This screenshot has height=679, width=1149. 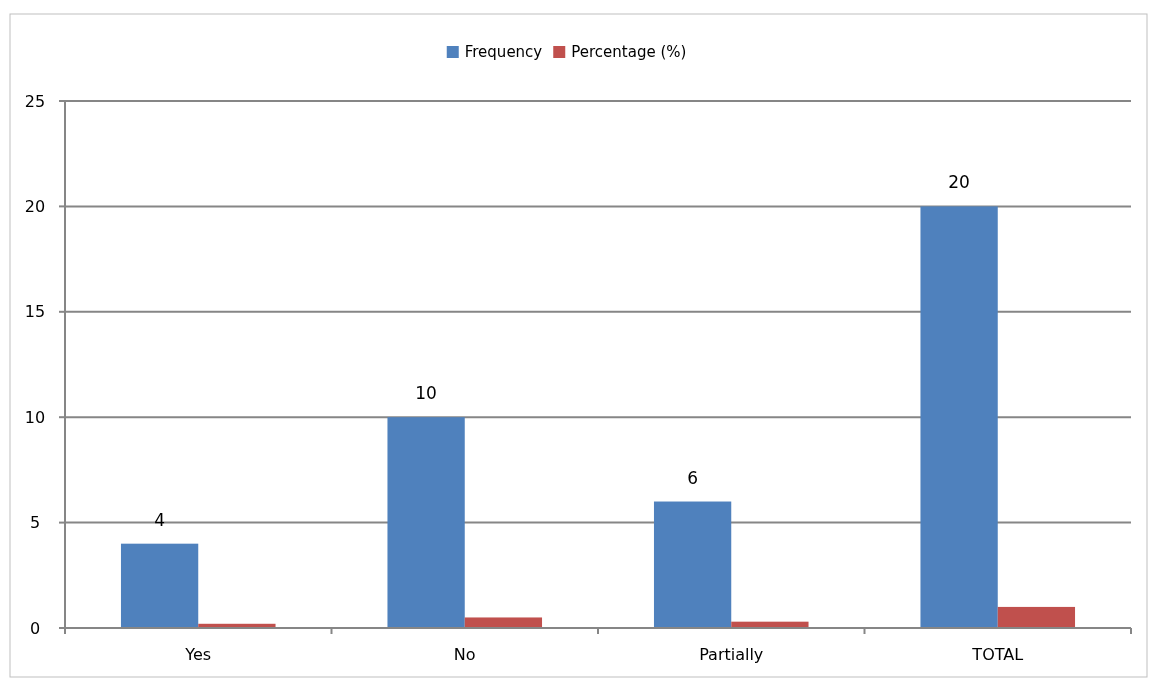 I want to click on y-tick-label: 10, so click(x=35, y=417).